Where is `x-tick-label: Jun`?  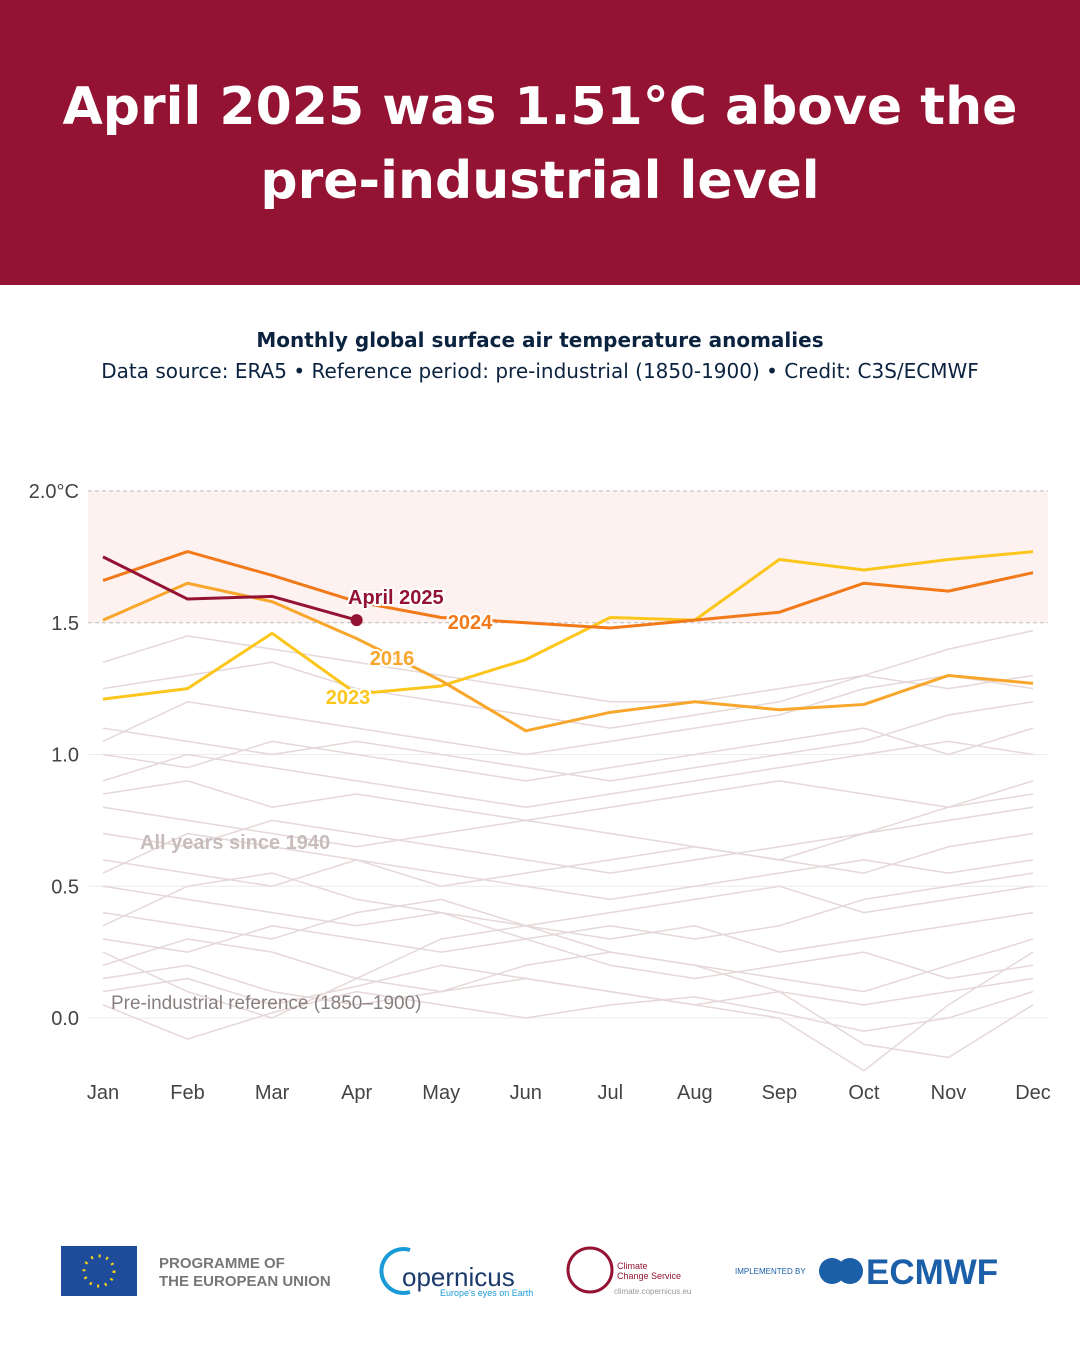
x-tick-label: Jun is located at coordinates (526, 1093).